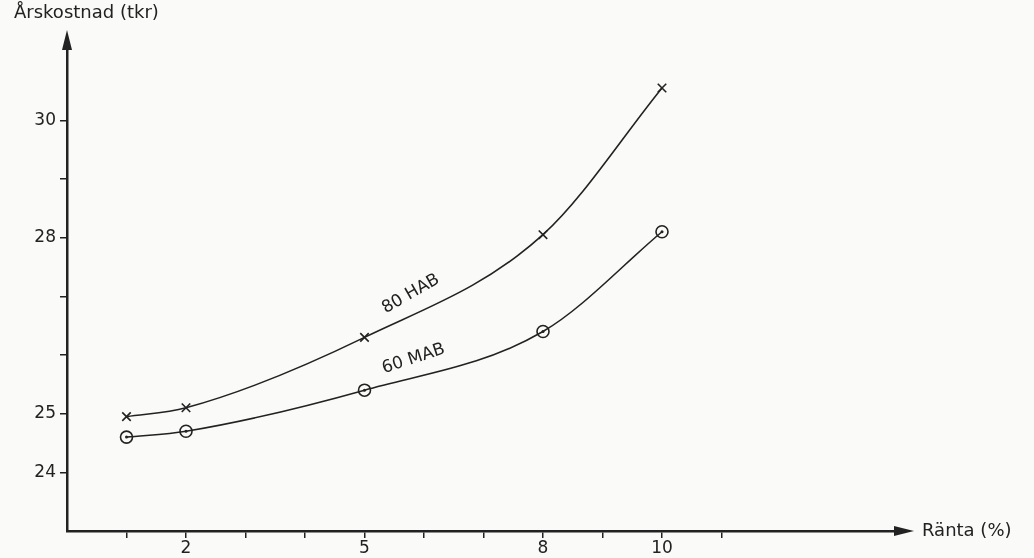 This screenshot has width=1034, height=558. Describe the element at coordinates (543, 546) in the screenshot. I see `x-tick-label: 8` at that location.